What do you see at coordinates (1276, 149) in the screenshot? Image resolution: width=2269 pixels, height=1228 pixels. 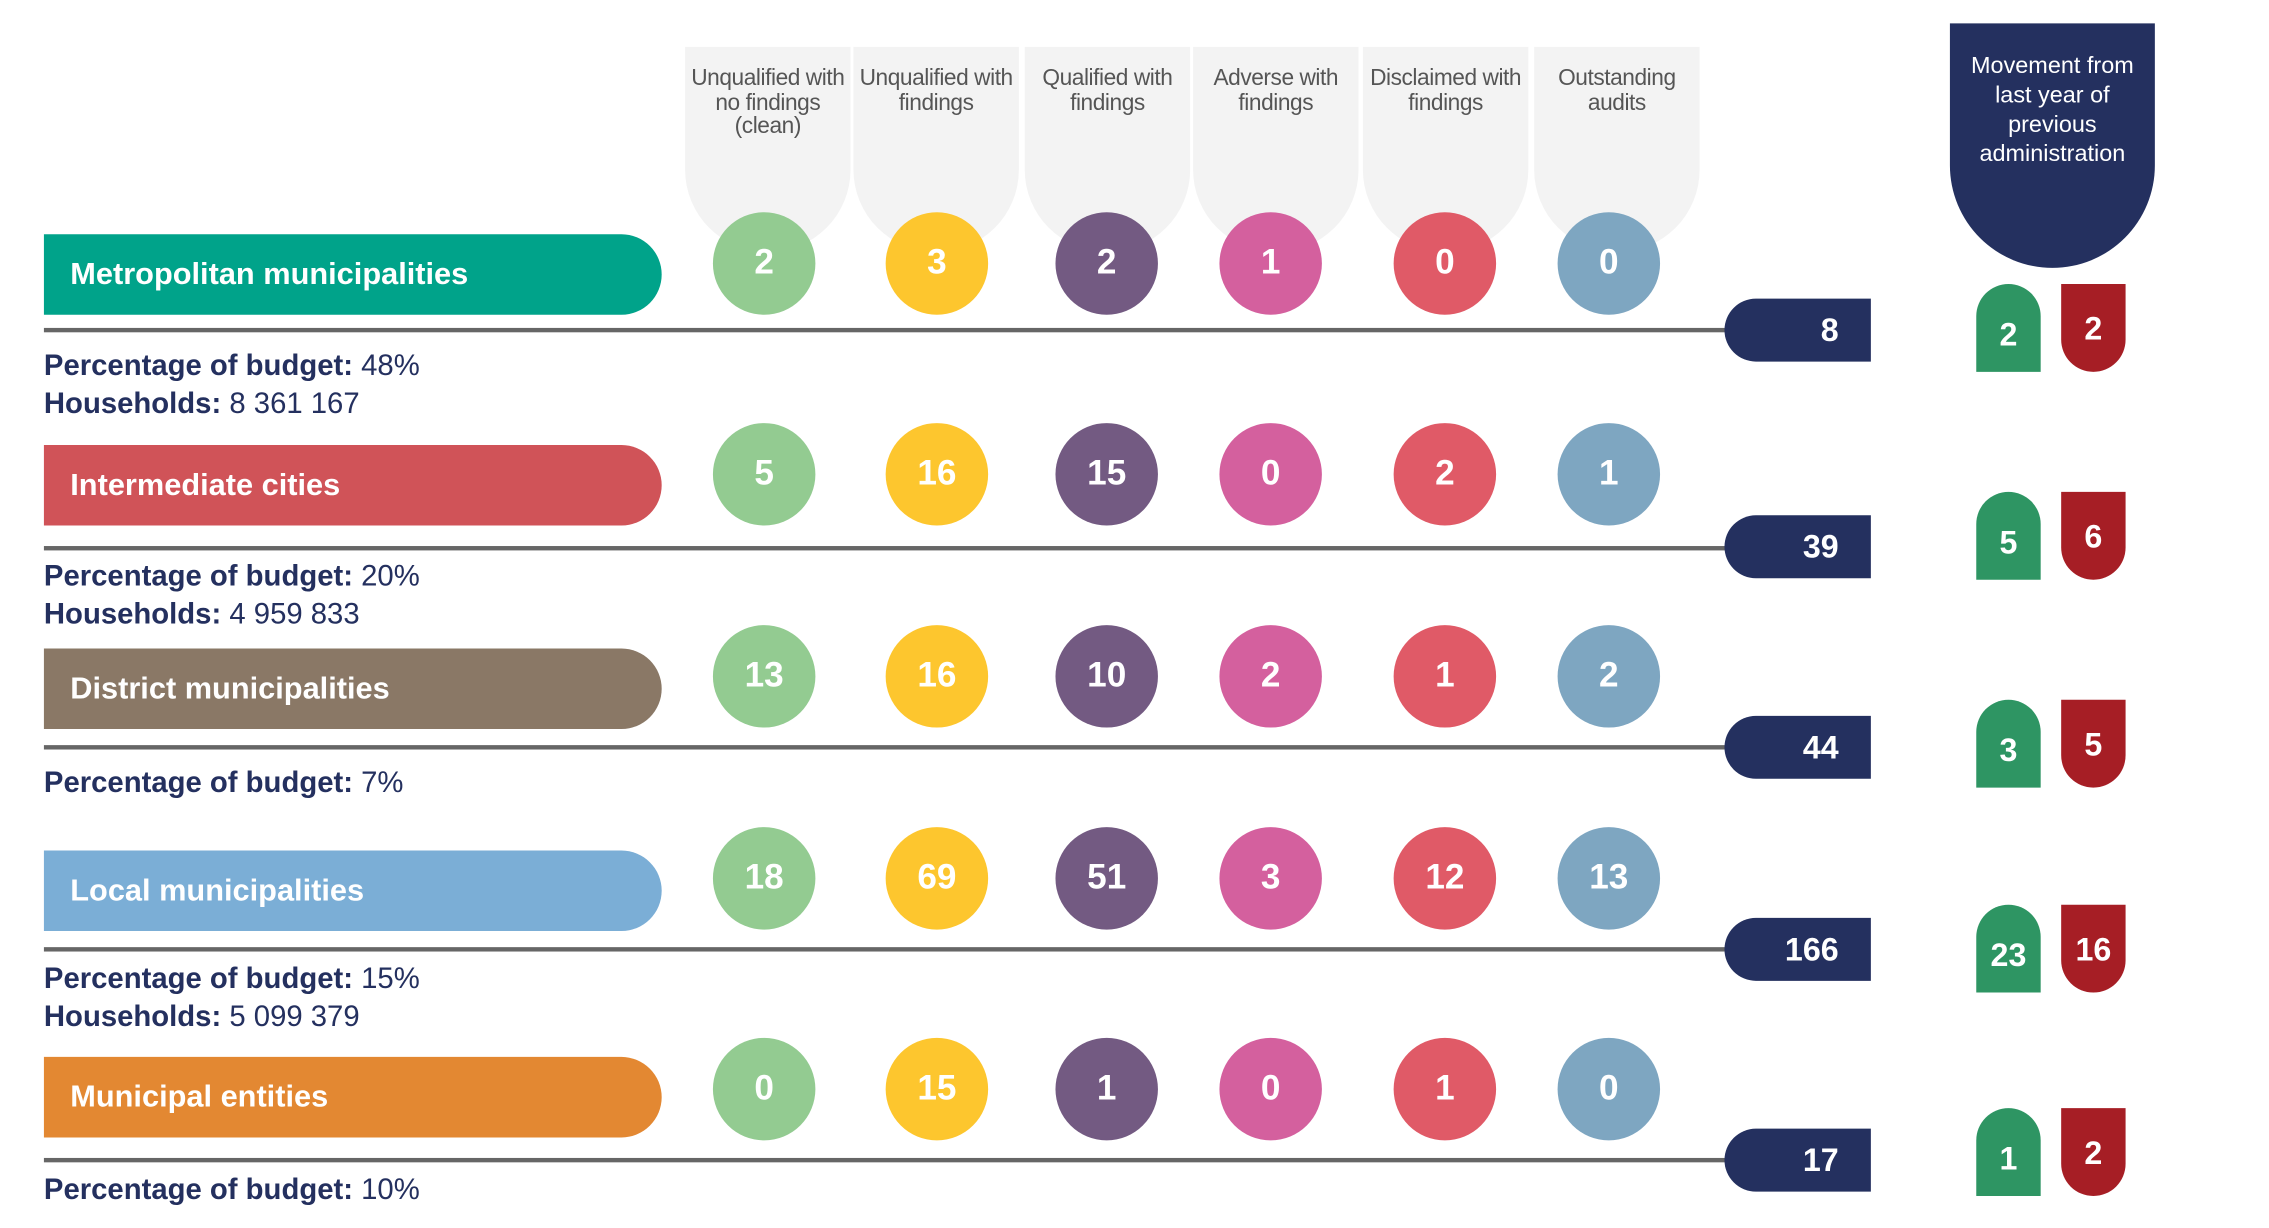 I see `column-header: Adverse with findings` at bounding box center [1276, 149].